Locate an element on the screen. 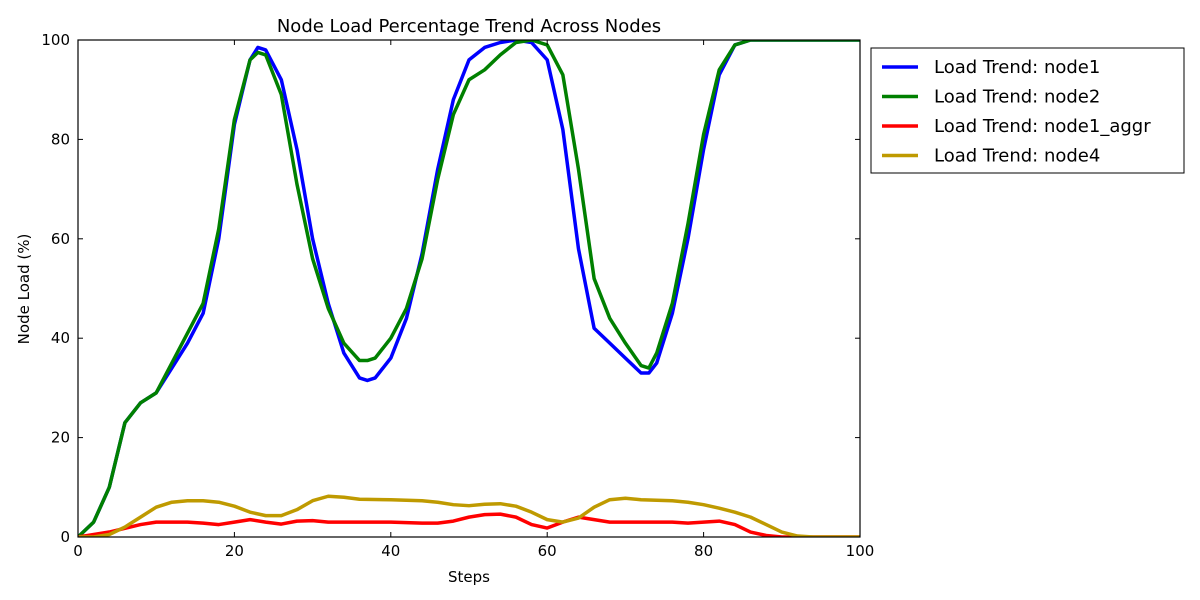  legend-label: Load Trend: node1 is located at coordinates (1017, 67).